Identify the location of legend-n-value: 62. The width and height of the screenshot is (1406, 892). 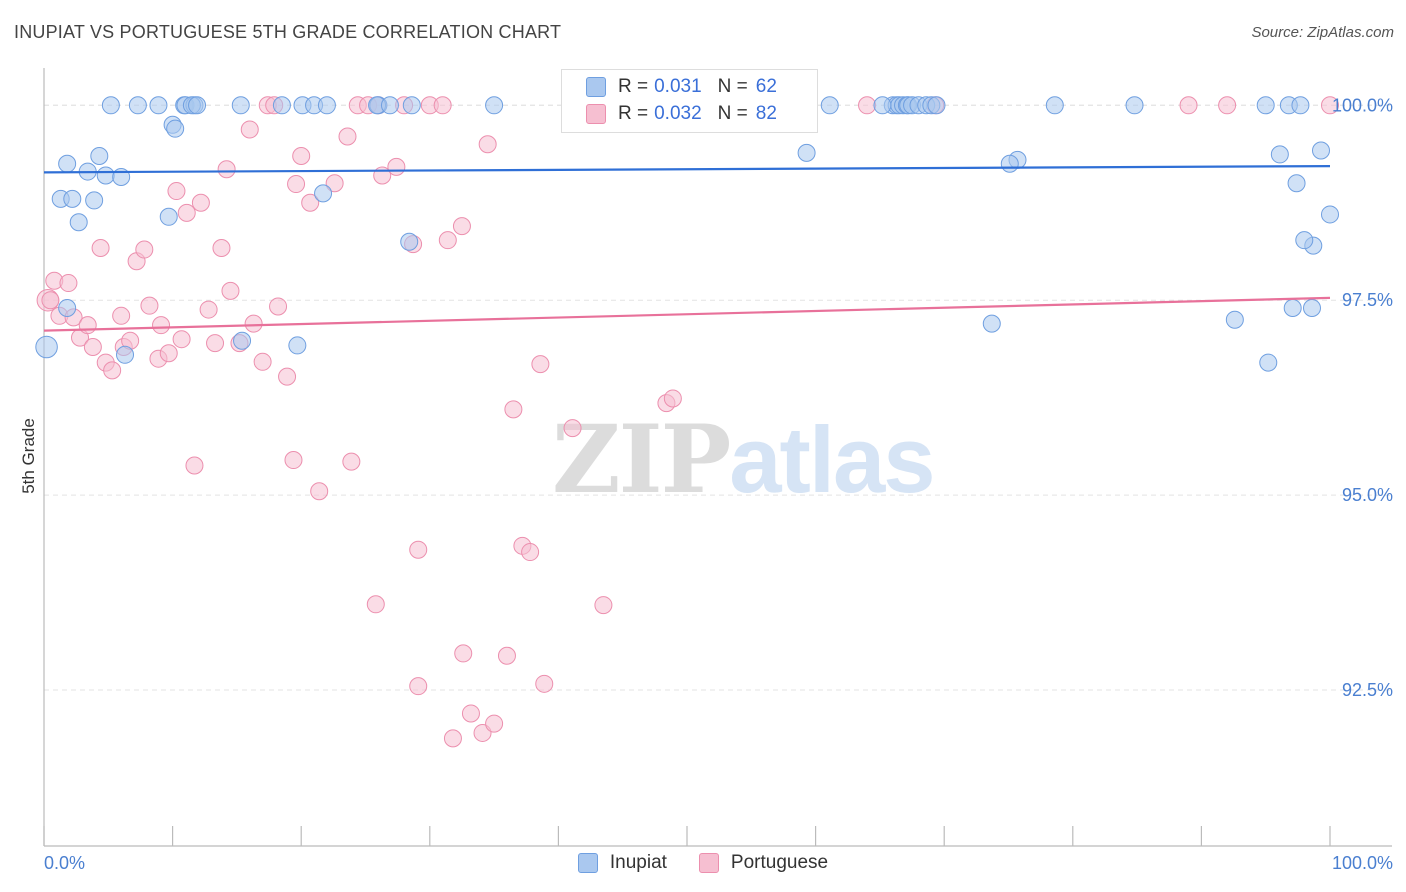
(766, 86).